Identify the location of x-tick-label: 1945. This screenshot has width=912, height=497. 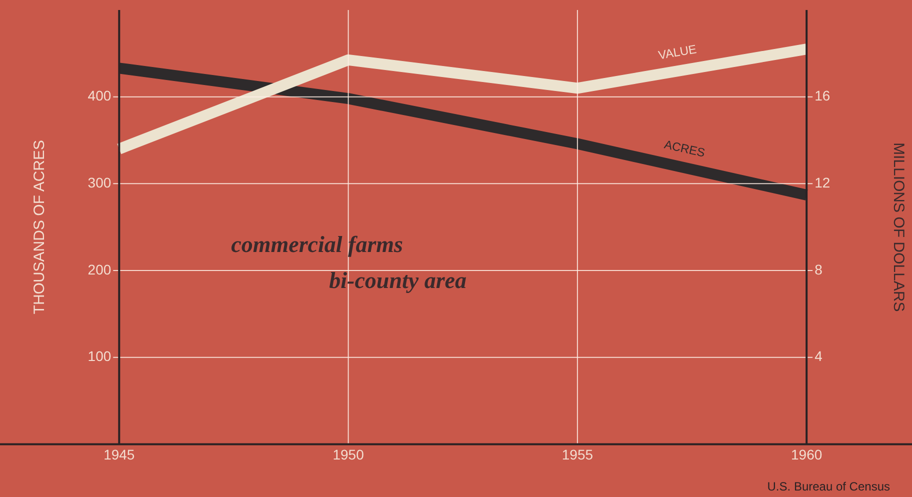
(119, 454).